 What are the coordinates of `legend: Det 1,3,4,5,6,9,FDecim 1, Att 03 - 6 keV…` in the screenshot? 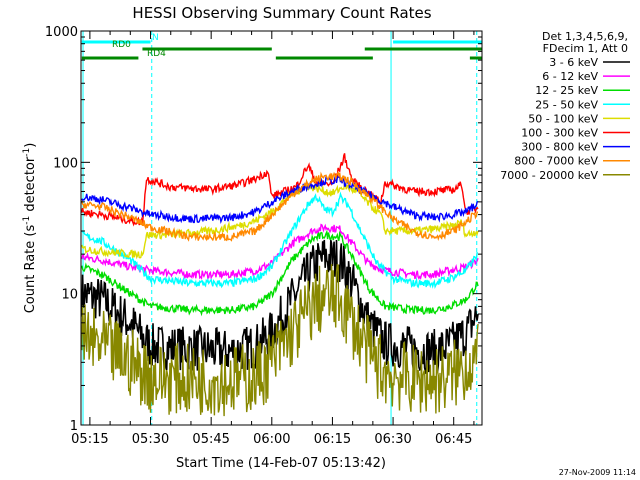 It's located at (565, 106).